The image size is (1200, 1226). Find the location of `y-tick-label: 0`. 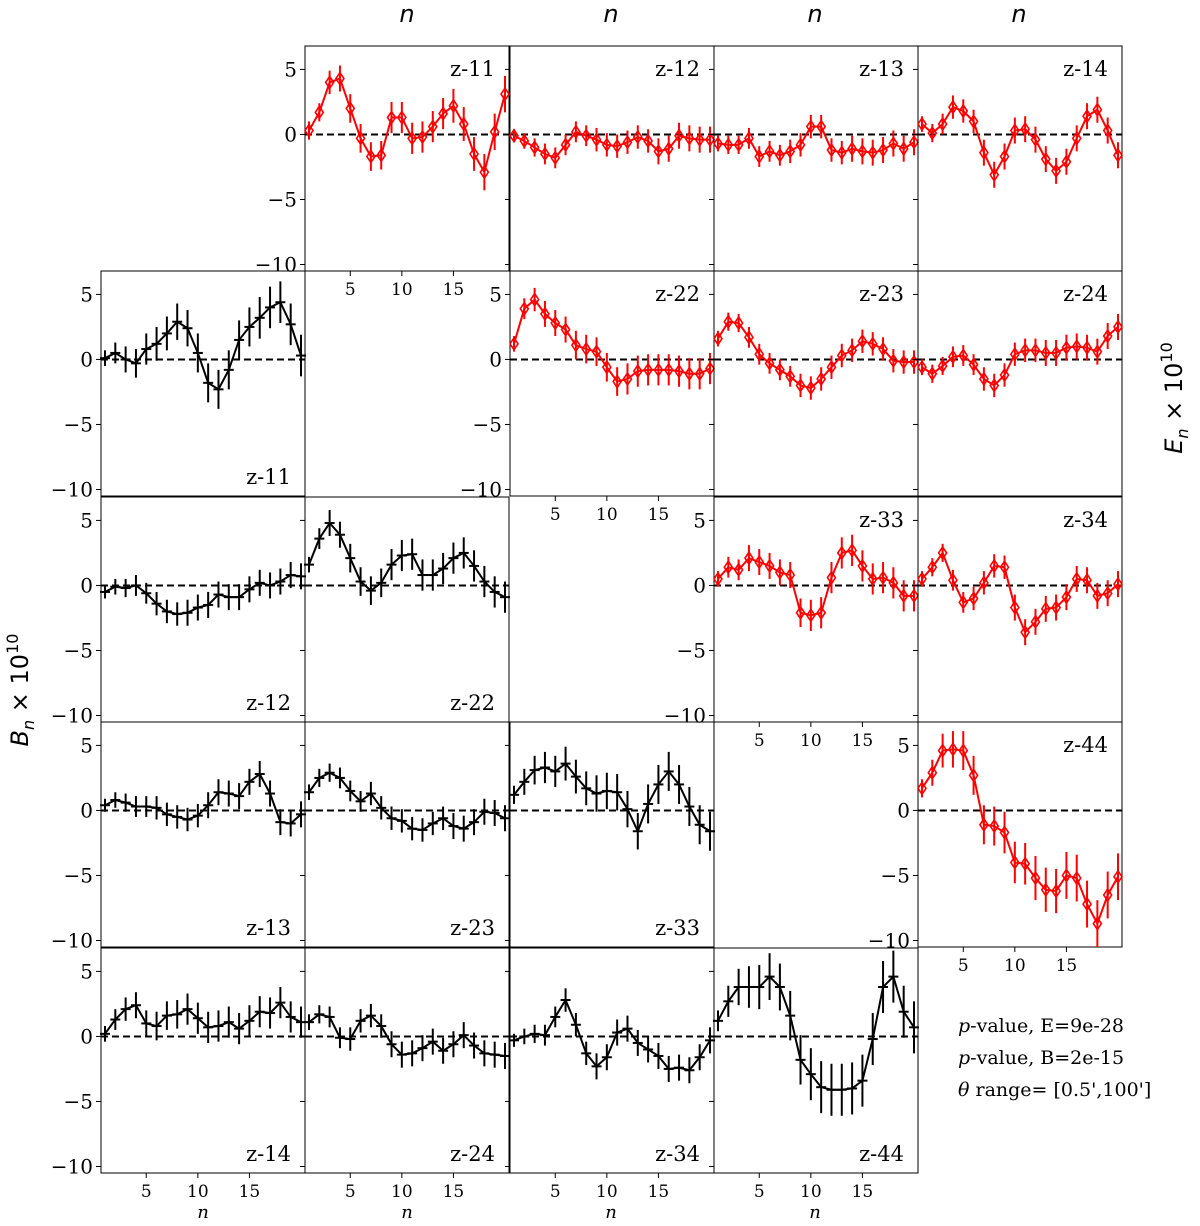

y-tick-label: 0 is located at coordinates (903, 810).